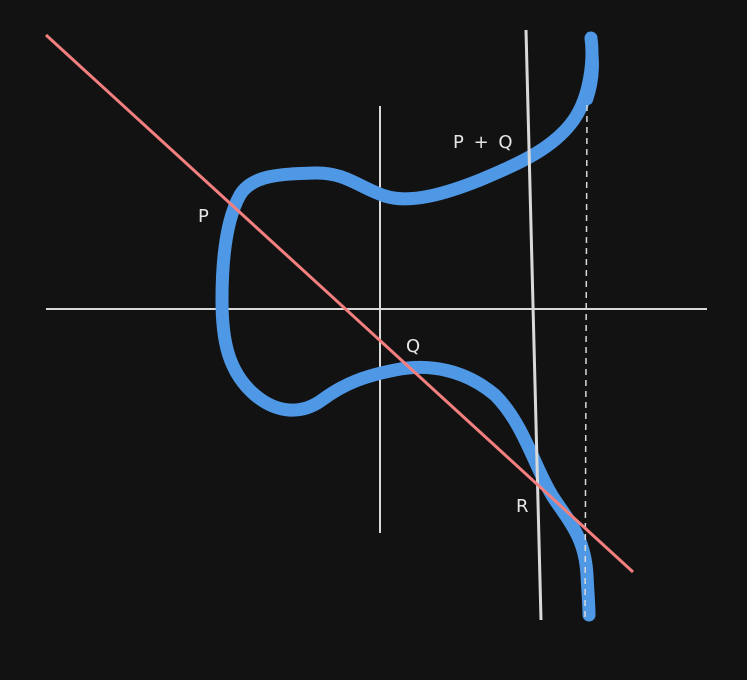 The height and width of the screenshot is (680, 747). Describe the element at coordinates (484, 142) in the screenshot. I see `label-p-plus-q: P + Q` at that location.